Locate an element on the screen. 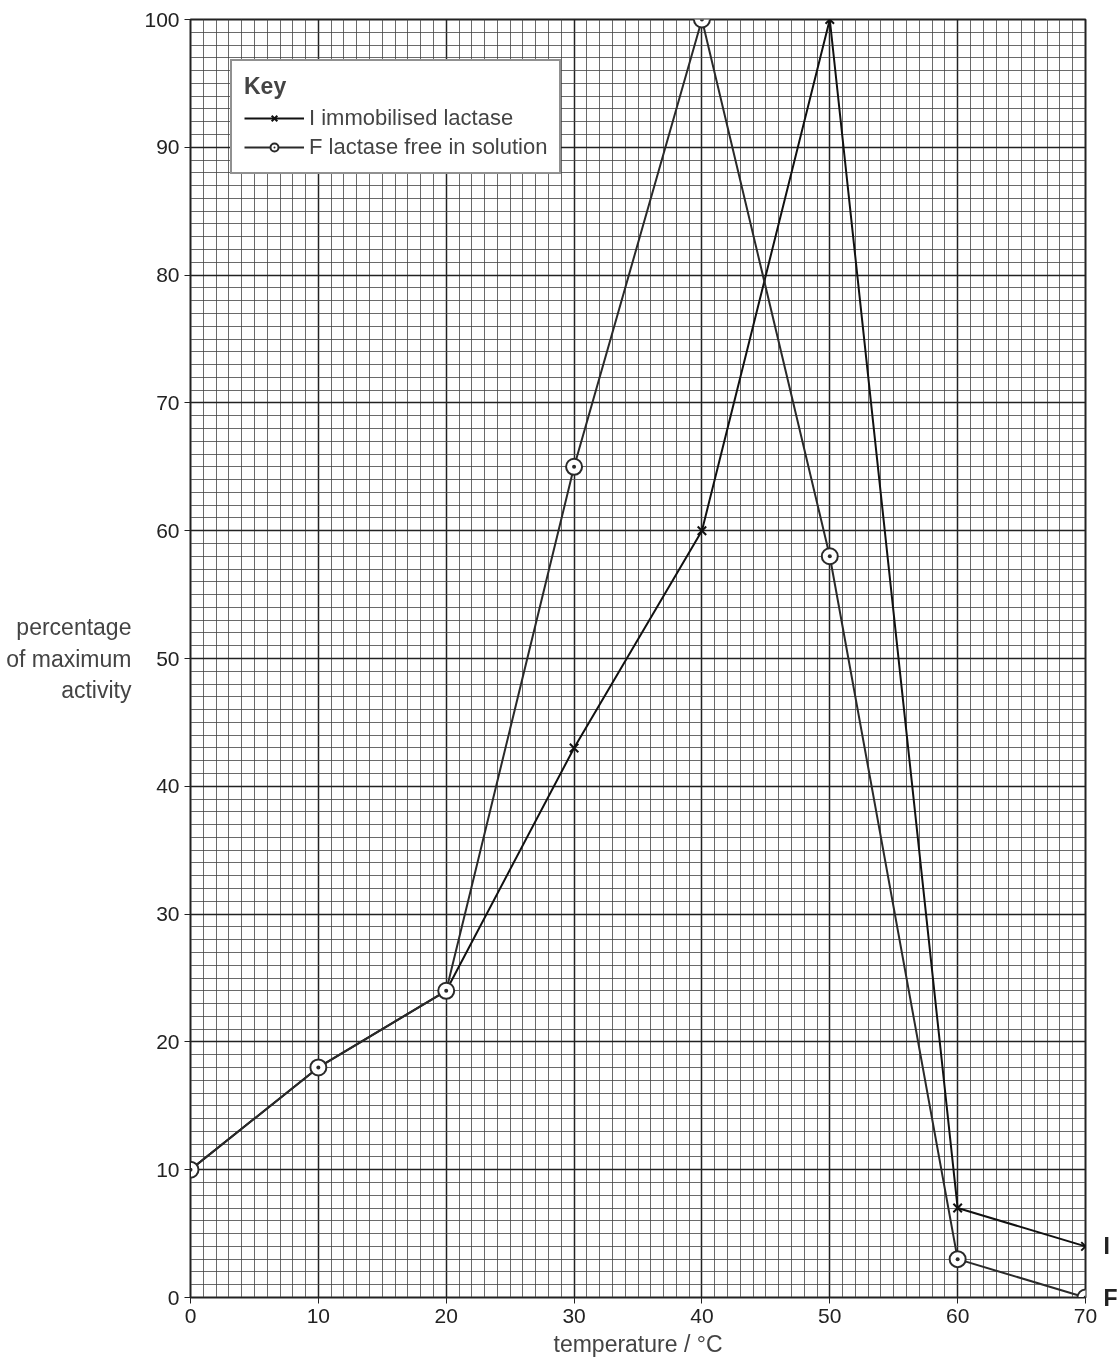 The image size is (1120, 1371). x-tick-label: 50 is located at coordinates (830, 1315).